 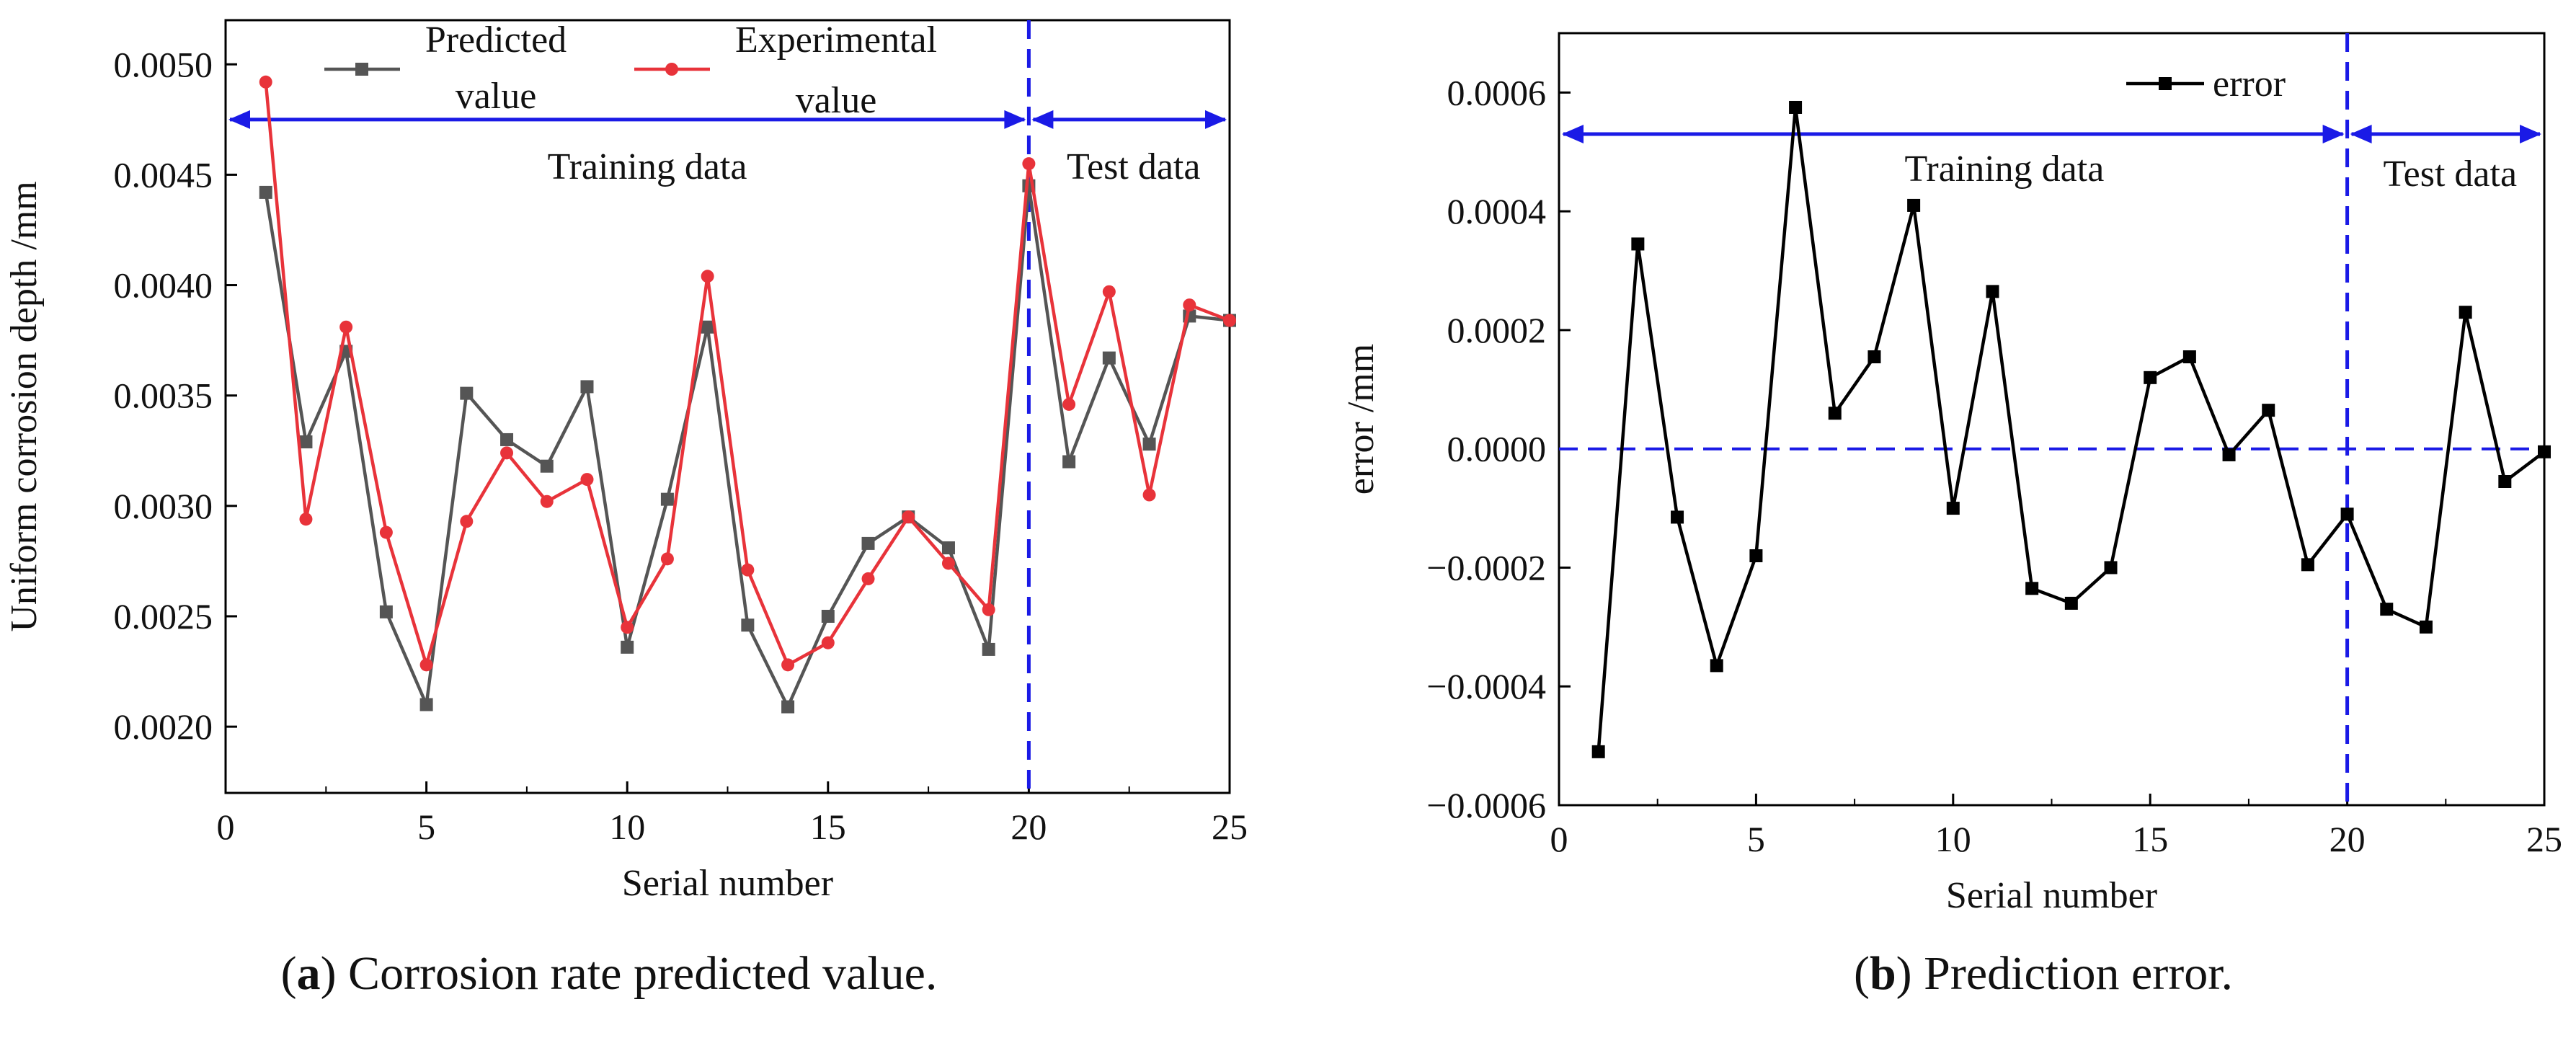 I want to click on caption-letter: a, so click(x=309, y=973).